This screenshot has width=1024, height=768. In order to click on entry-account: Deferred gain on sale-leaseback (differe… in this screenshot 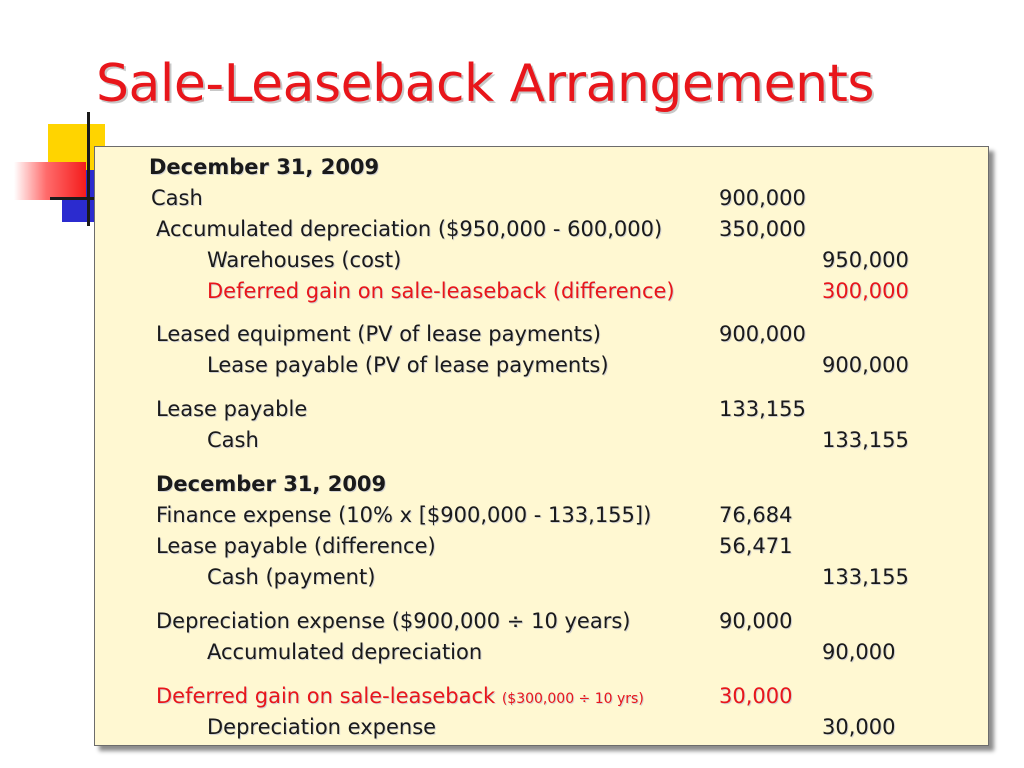, I will do `click(441, 291)`.